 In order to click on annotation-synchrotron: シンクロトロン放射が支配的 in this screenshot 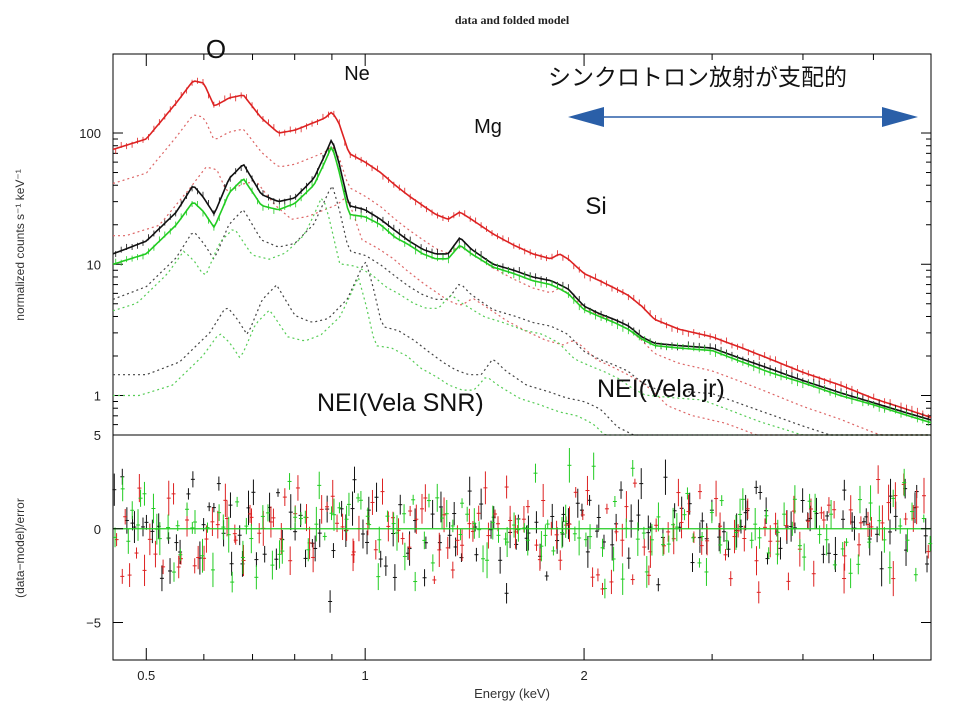, I will do `click(697, 78)`.